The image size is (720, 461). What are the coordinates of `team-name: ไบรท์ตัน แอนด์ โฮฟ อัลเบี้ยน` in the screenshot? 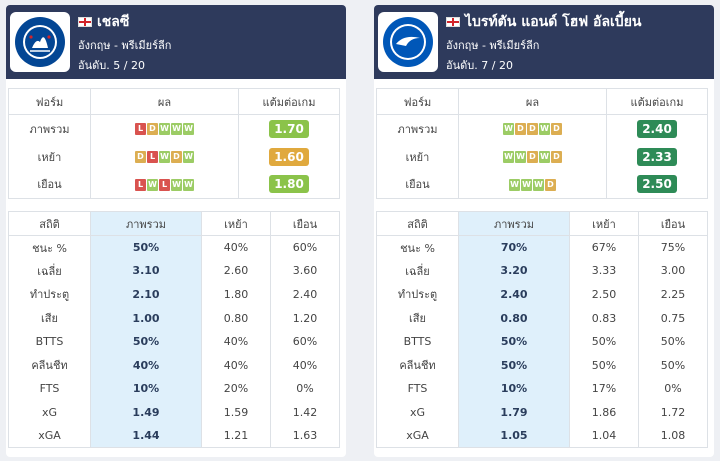 It's located at (553, 21).